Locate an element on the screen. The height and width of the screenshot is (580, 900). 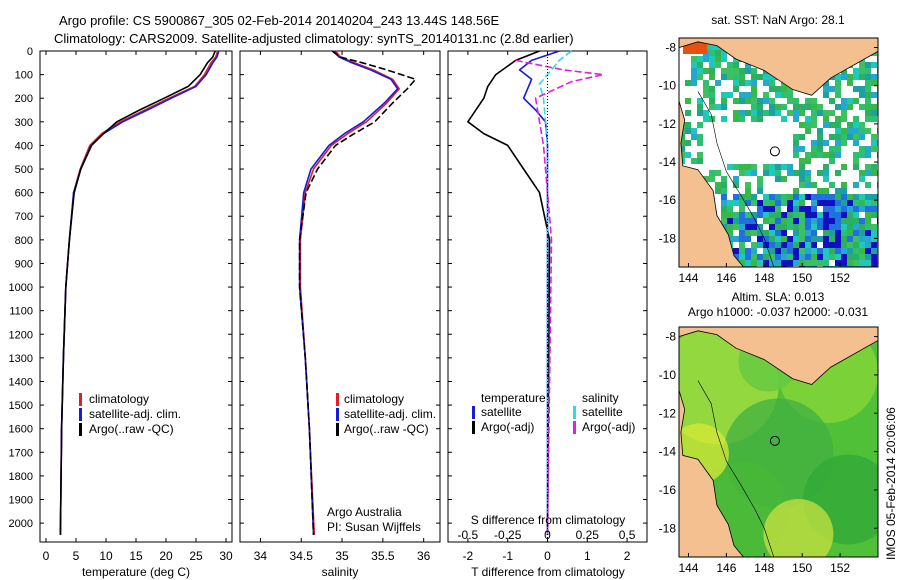
x-tick-label: -1 is located at coordinates (507, 556).